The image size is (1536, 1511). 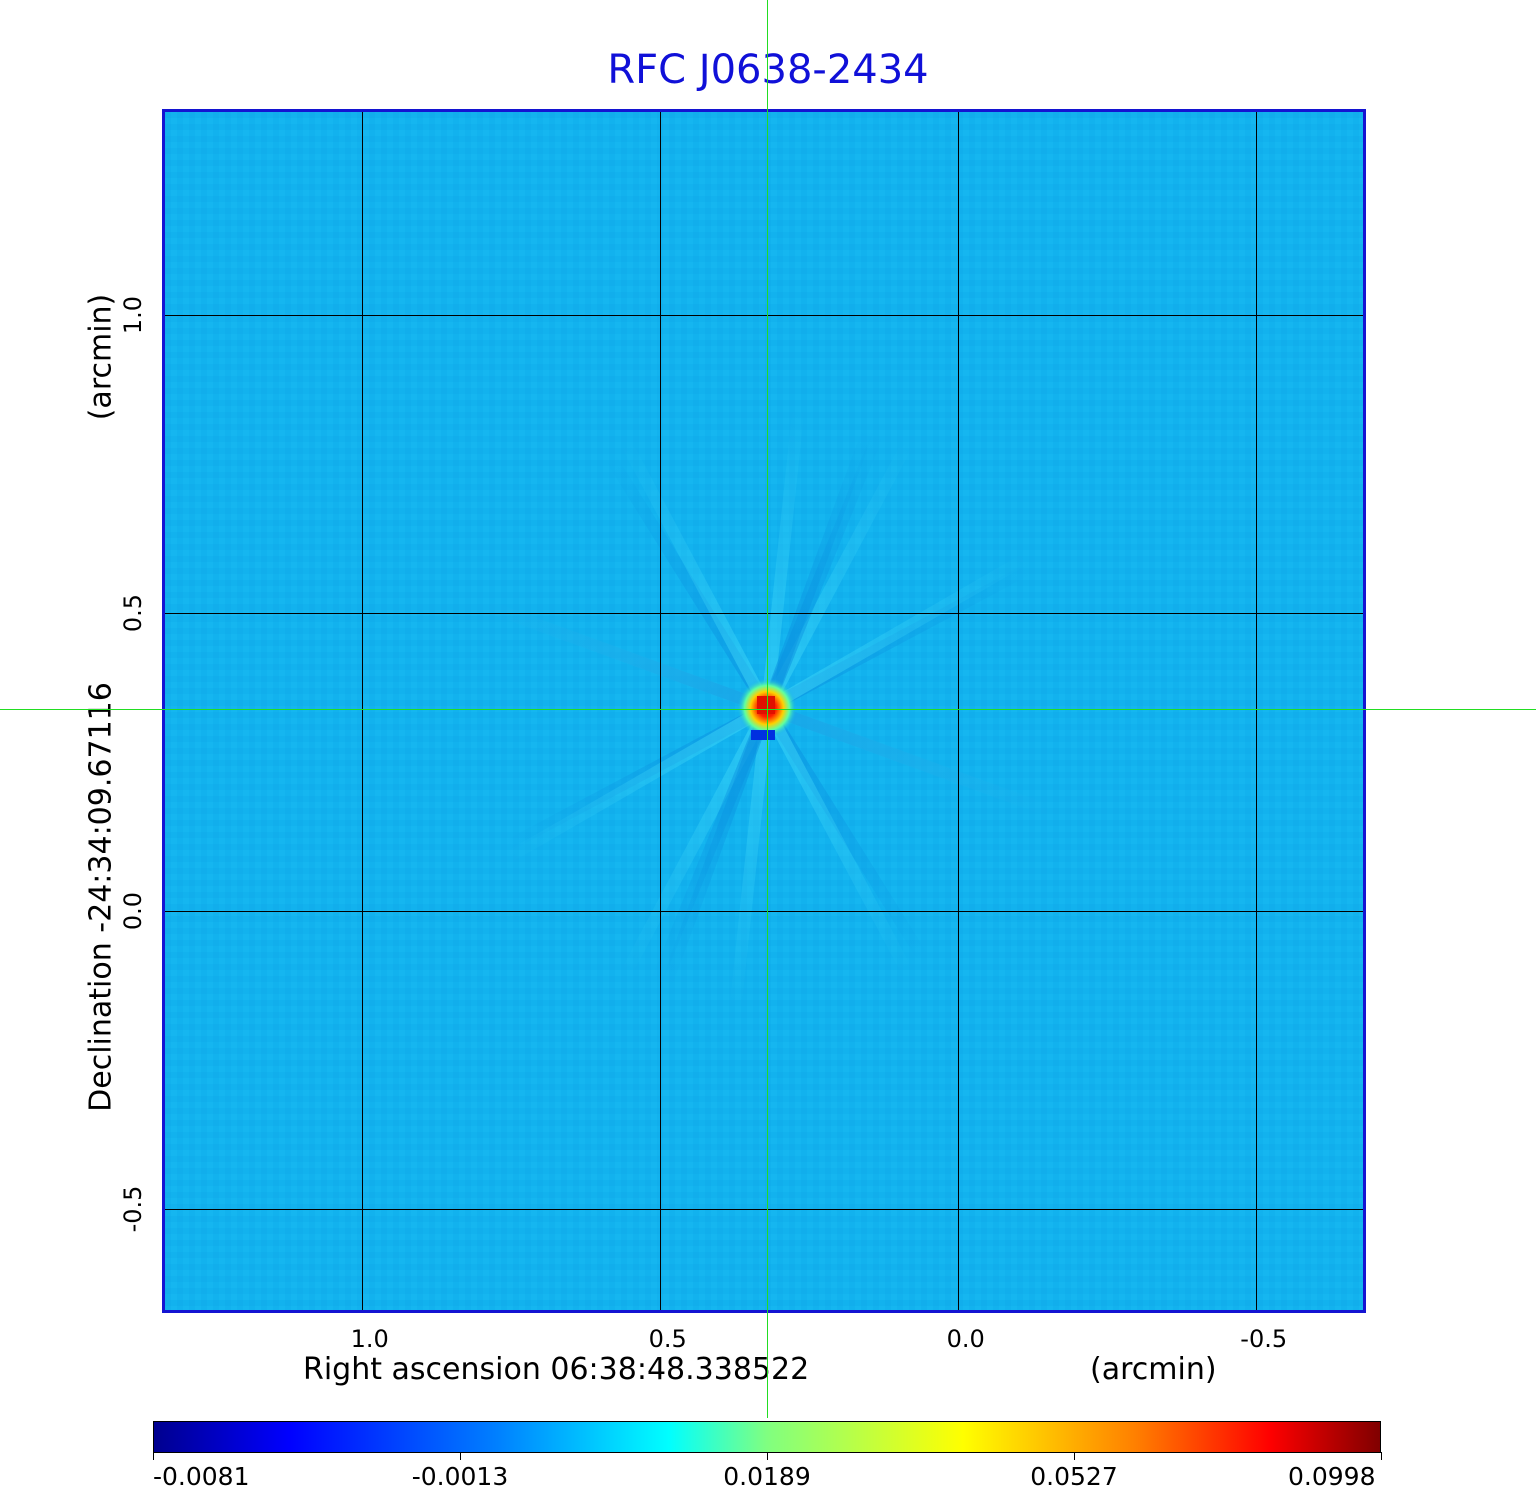 I want to click on negative-sidelobe, so click(x=762, y=735).